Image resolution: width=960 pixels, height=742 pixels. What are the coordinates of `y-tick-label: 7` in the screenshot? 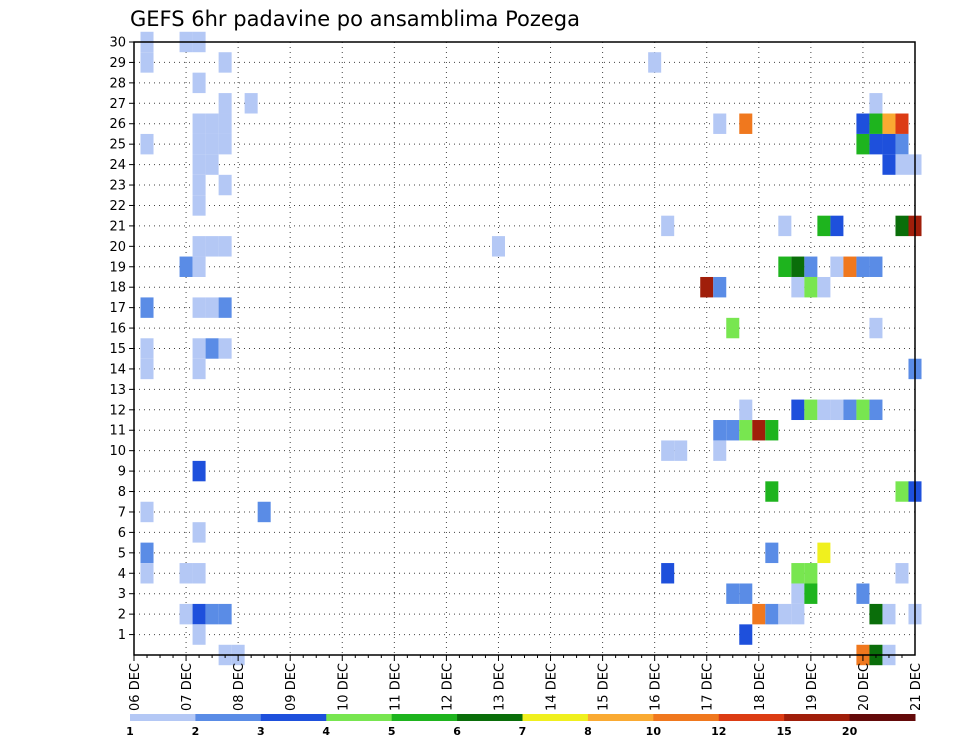 It's located at (122, 512).